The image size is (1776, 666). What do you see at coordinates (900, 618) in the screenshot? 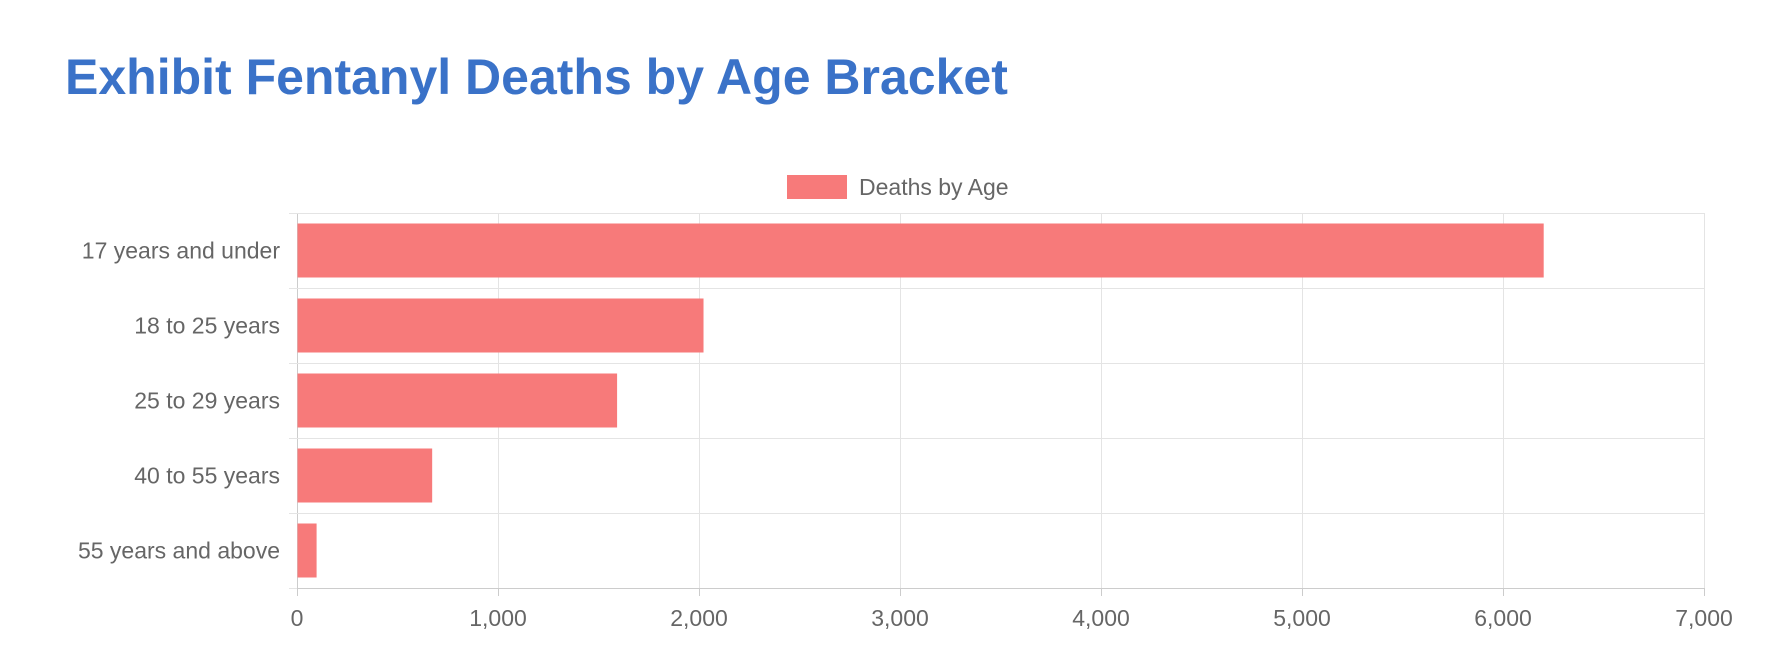
I see `x-tick-label: 3,000` at bounding box center [900, 618].